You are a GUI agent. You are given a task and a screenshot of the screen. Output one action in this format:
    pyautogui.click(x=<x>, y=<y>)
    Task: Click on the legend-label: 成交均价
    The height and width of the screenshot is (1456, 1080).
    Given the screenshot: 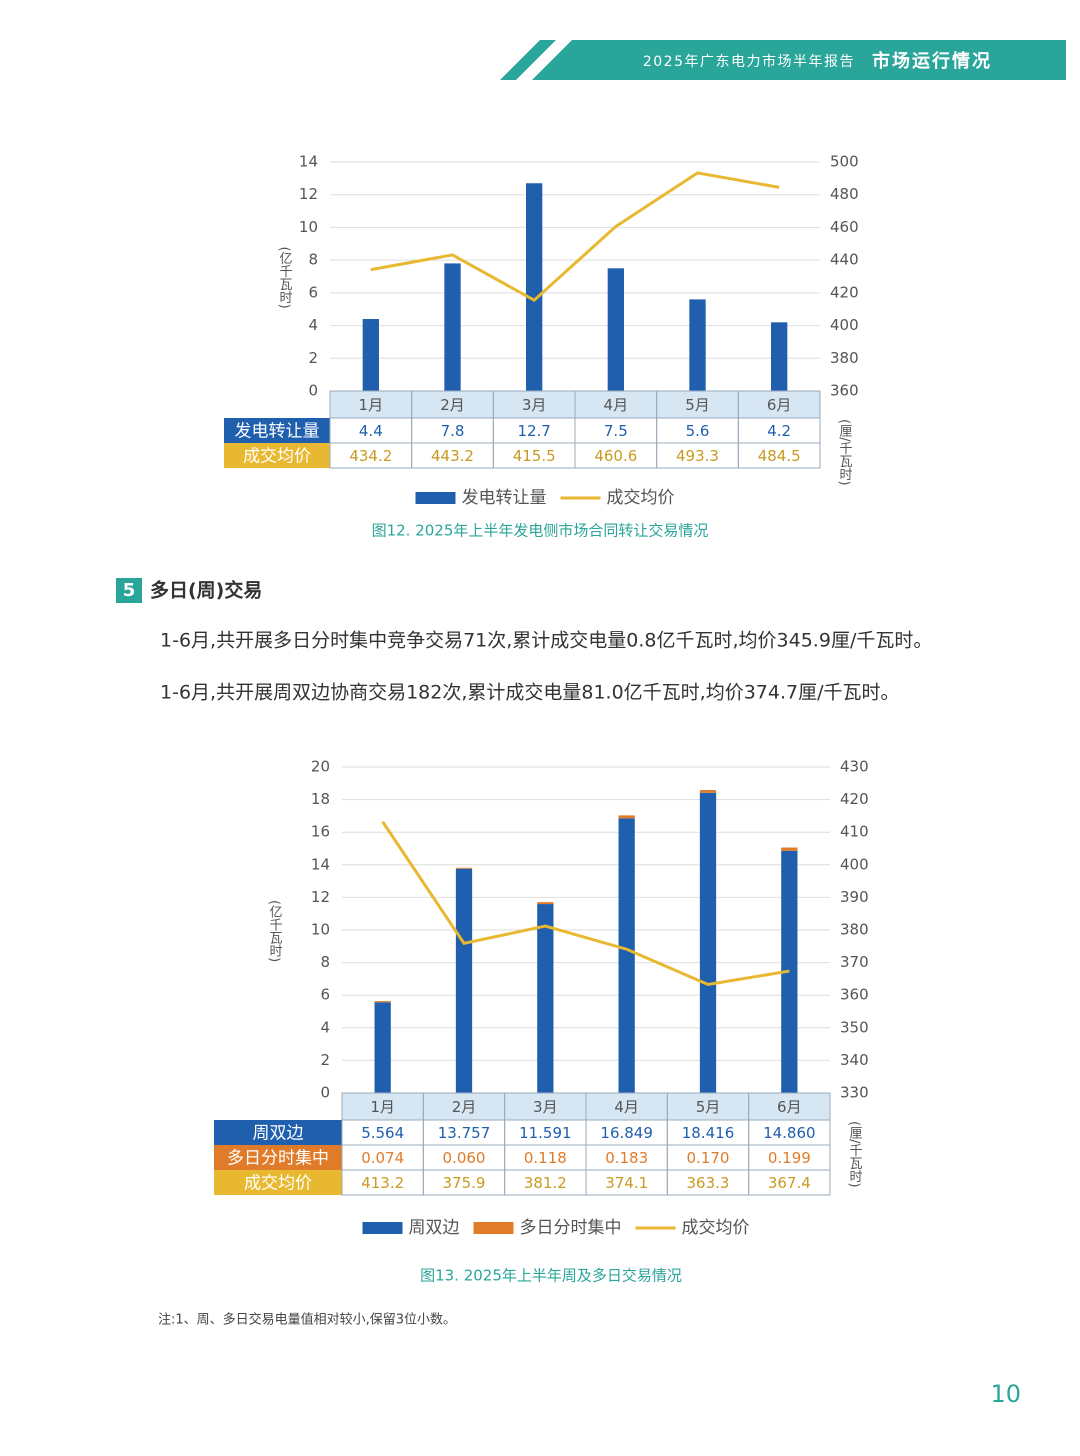 What is the action you would take?
    pyautogui.click(x=716, y=1228)
    